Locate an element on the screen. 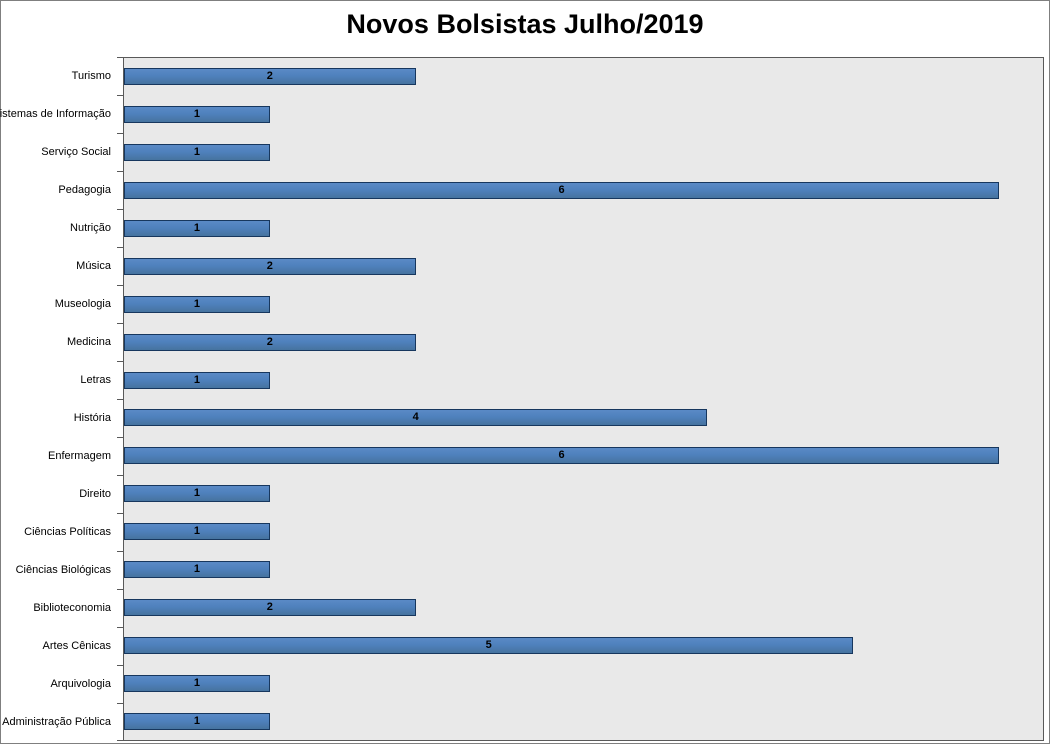  category-label: Artes Cênicas is located at coordinates (76, 646).